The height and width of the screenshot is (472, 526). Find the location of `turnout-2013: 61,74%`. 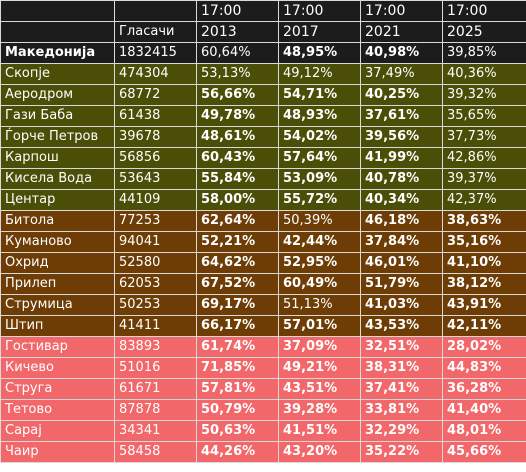

turnout-2013: 61,74% is located at coordinates (237, 347).